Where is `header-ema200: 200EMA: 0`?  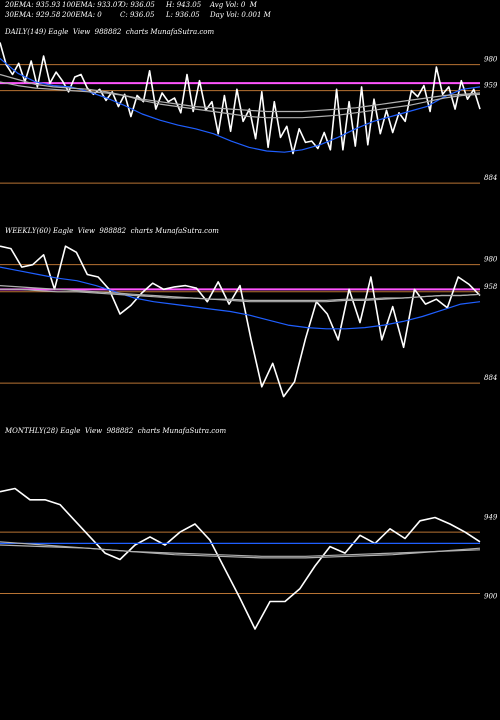 header-ema200: 200EMA: 0 is located at coordinates (82, 15).